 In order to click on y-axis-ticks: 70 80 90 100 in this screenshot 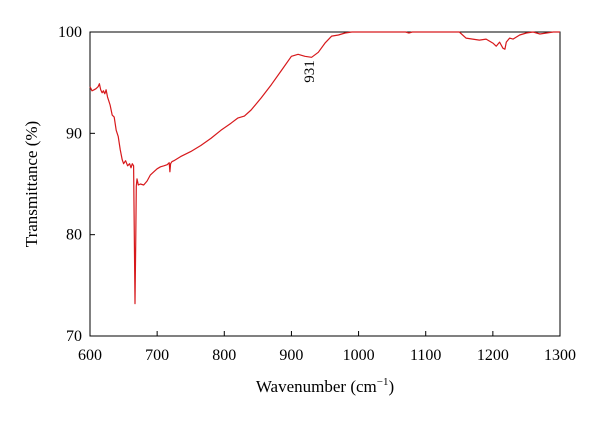, I will do `click(76, 184)`.